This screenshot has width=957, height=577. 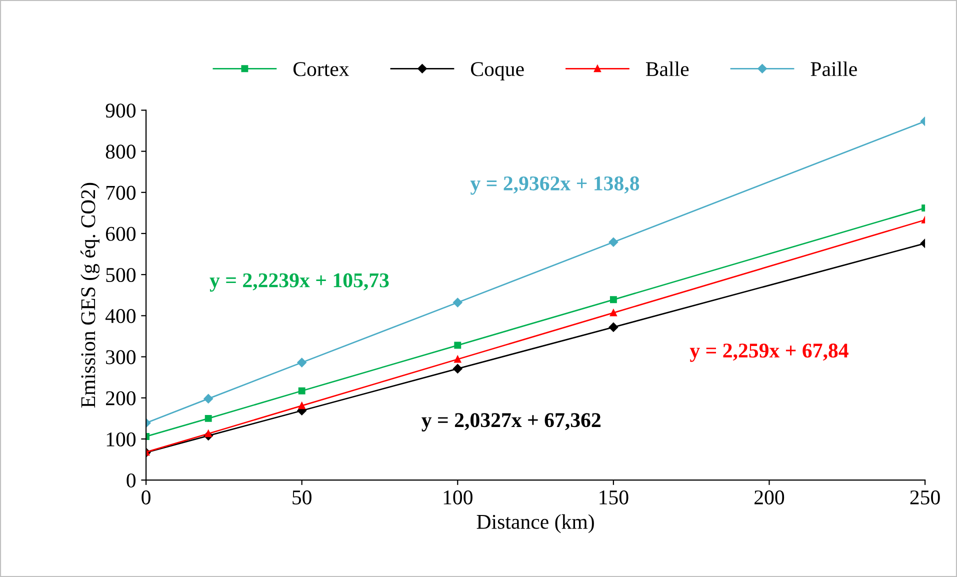 I want to click on annotation: y = 2,9362x + 138,8, so click(x=555, y=185).